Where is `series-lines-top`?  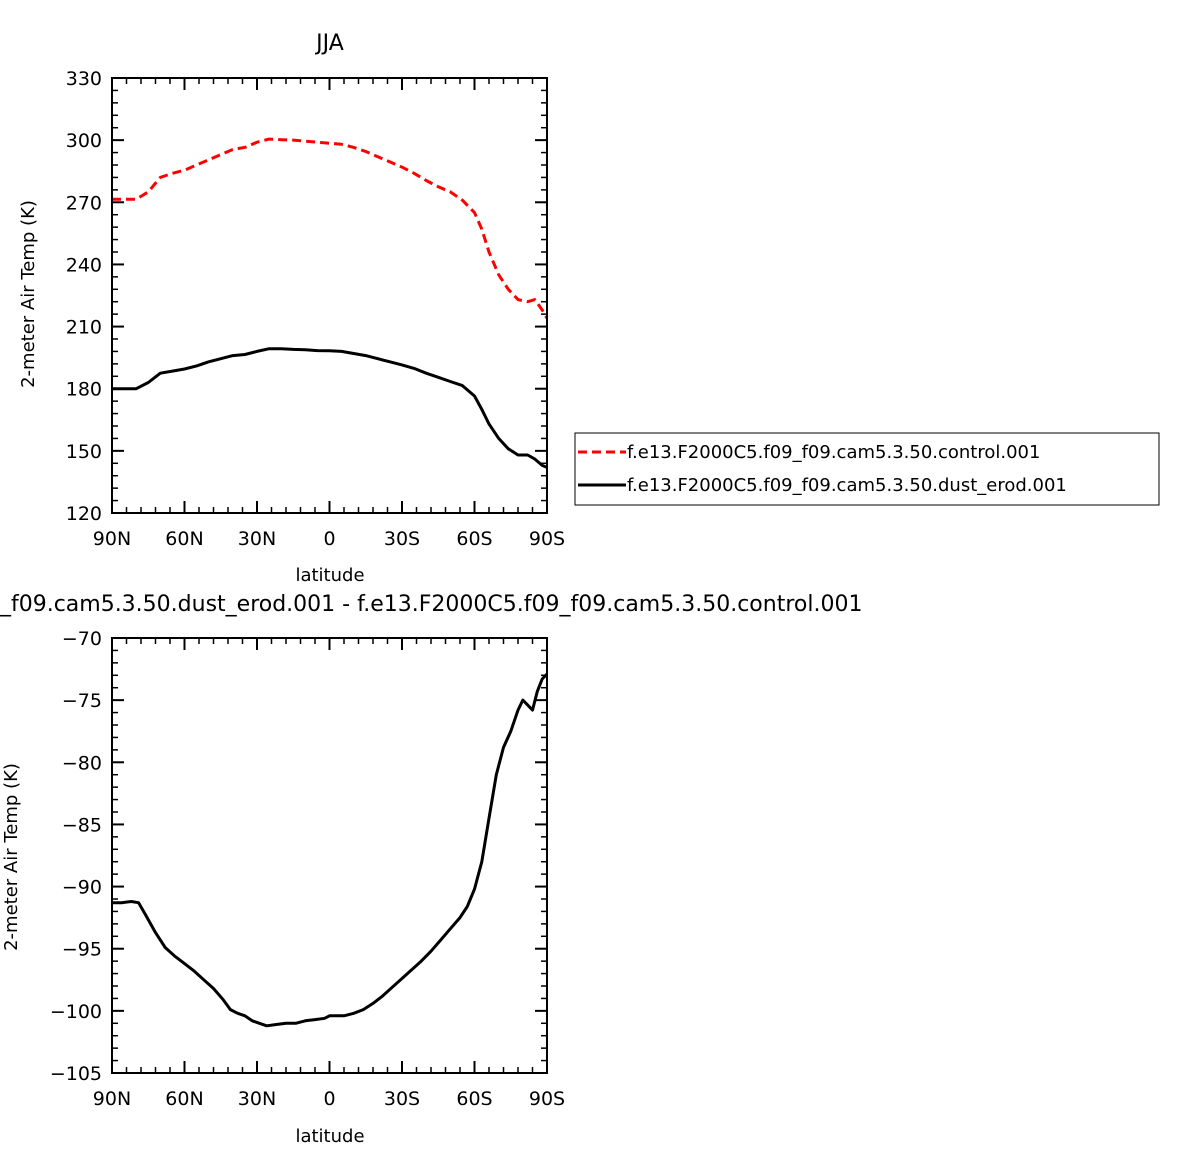 series-lines-top is located at coordinates (330, 303).